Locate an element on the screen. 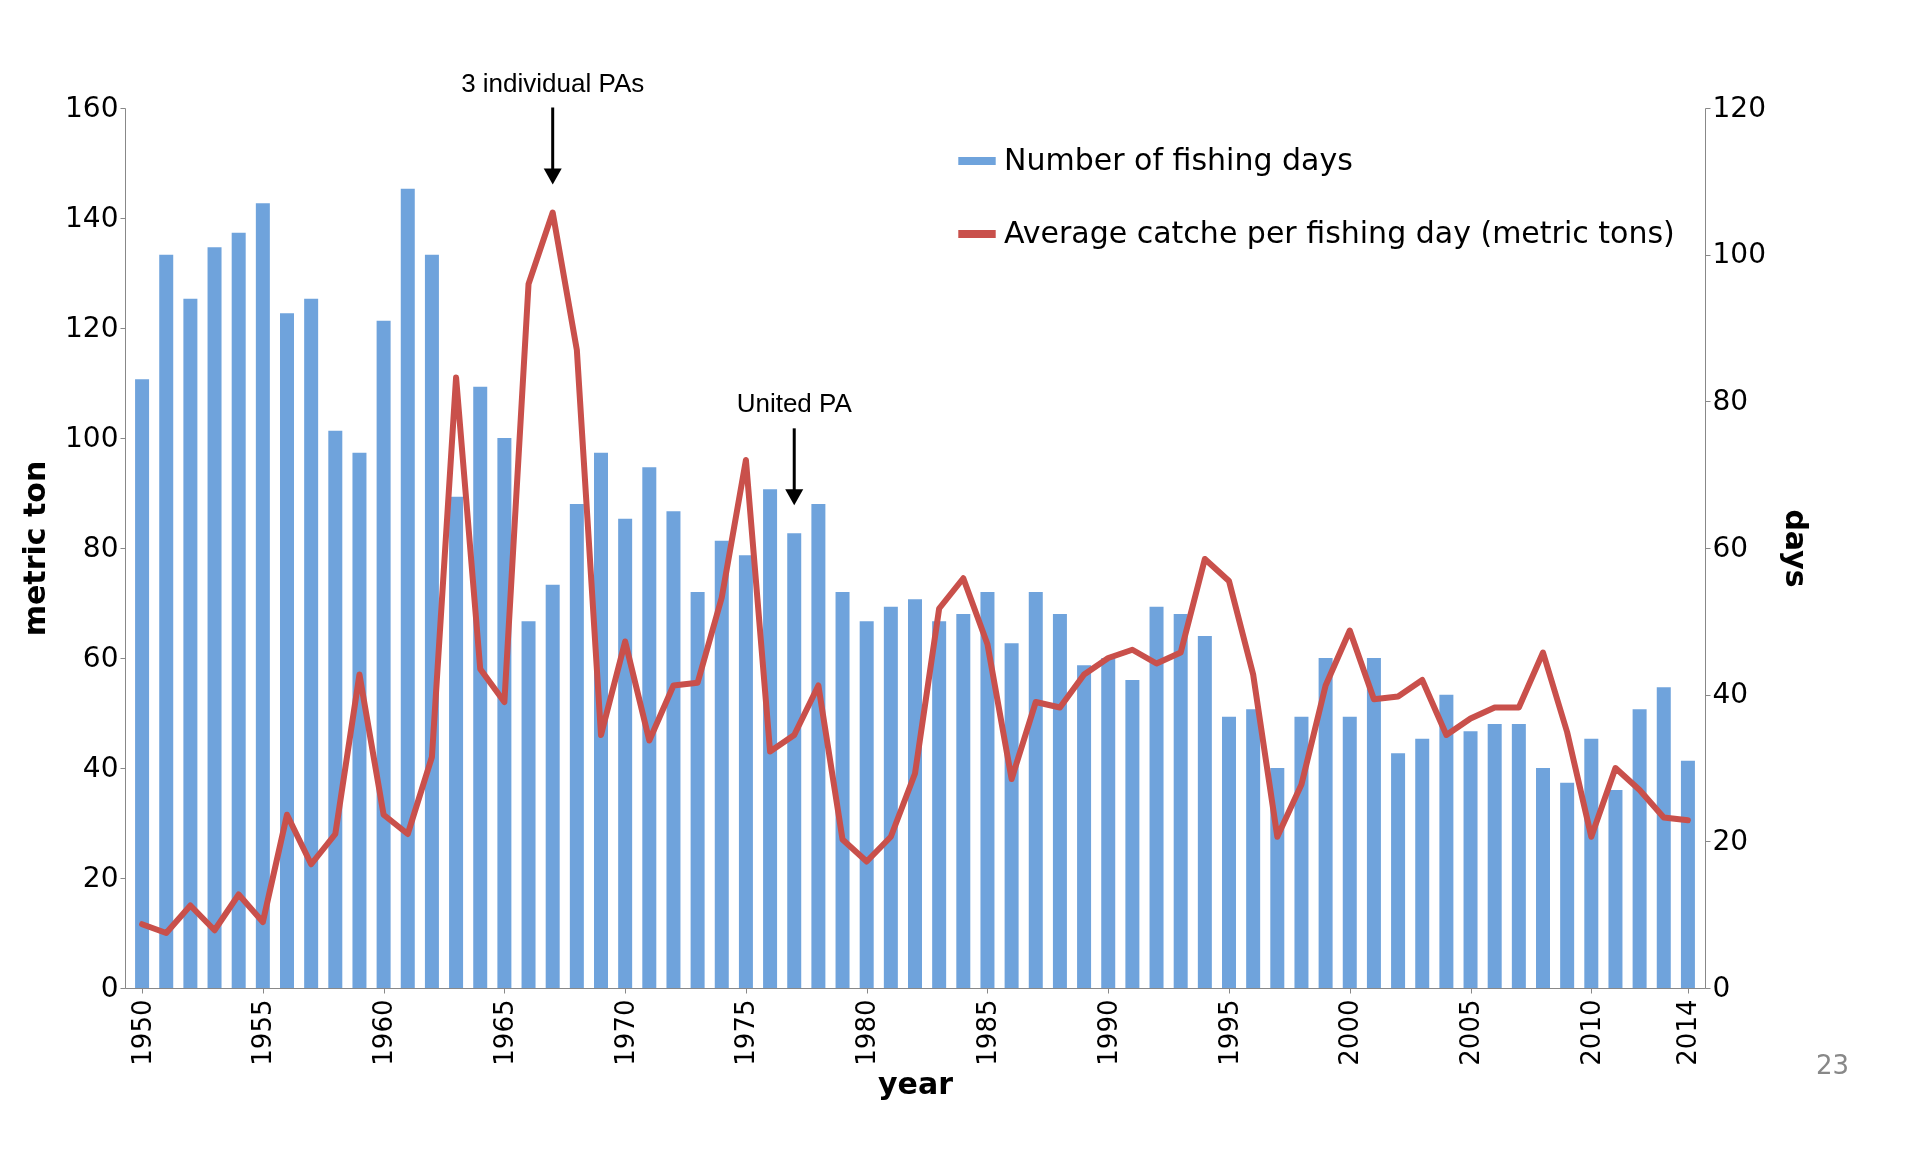  x-tick-label: 2000 is located at coordinates (1349, 1032).